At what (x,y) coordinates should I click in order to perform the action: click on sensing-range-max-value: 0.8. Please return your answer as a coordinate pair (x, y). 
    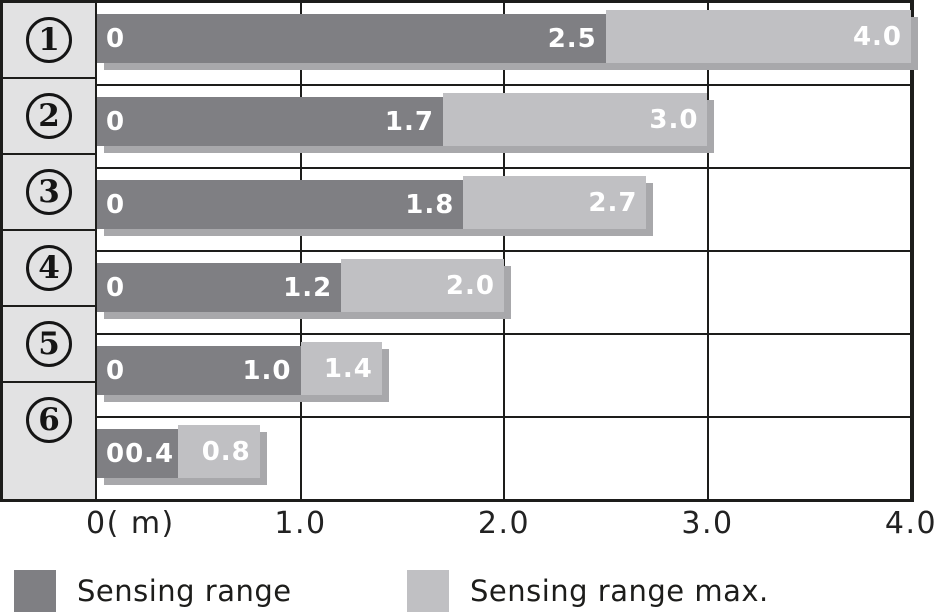
    Looking at the image, I should click on (226, 451).